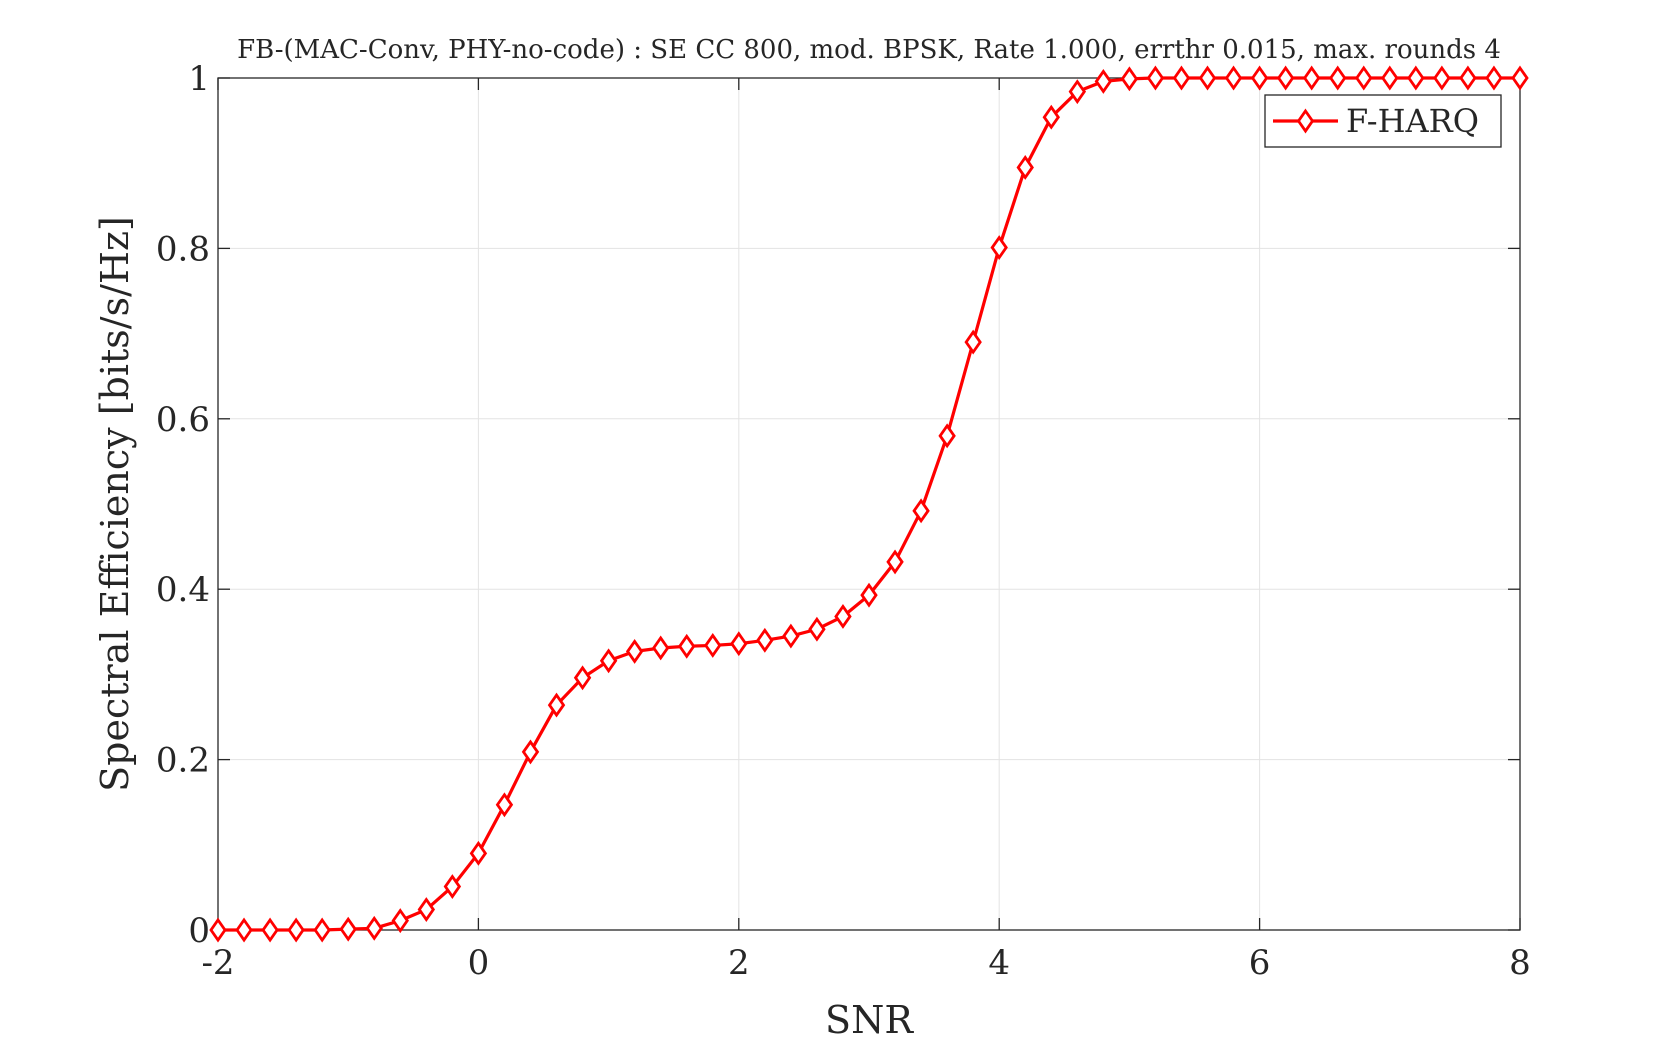  Describe the element at coordinates (183, 249) in the screenshot. I see `y-tick-label: 0.8` at that location.